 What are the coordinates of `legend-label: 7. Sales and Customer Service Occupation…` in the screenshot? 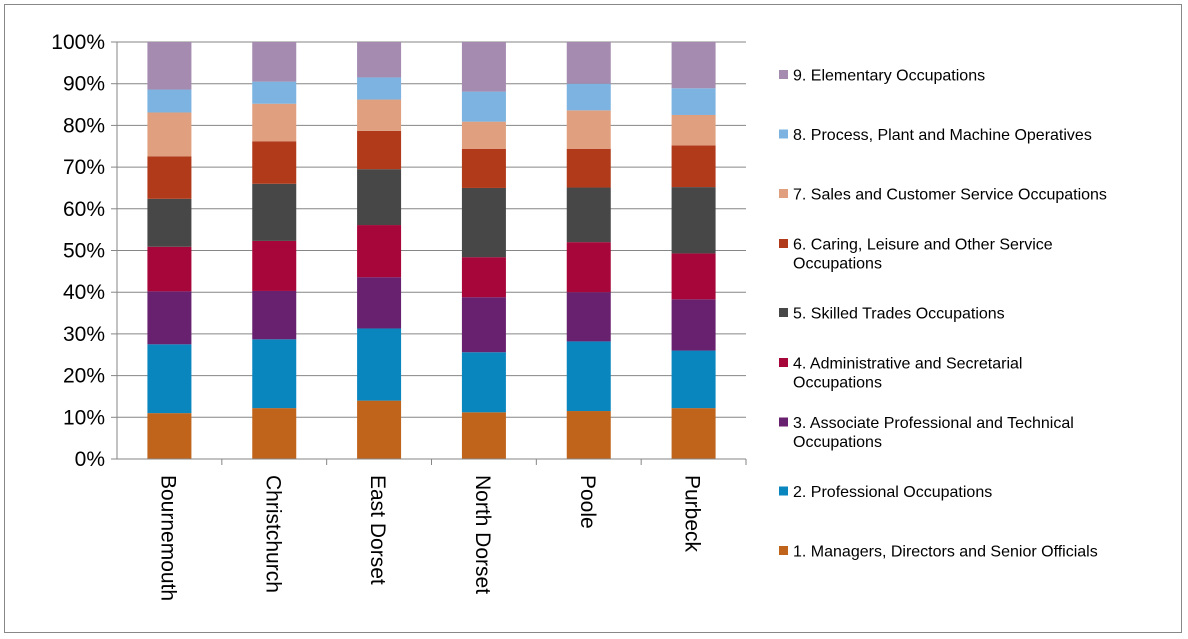 It's located at (950, 195).